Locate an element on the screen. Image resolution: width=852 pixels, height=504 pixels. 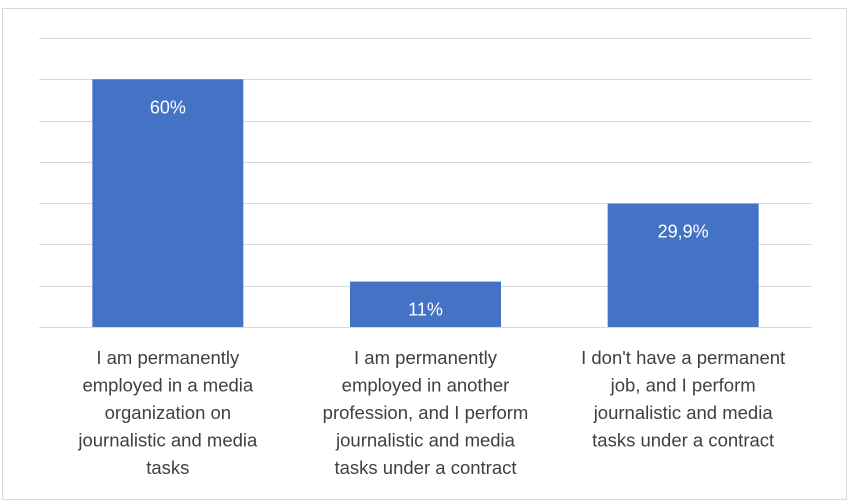
data-label: 60% is located at coordinates (168, 107).